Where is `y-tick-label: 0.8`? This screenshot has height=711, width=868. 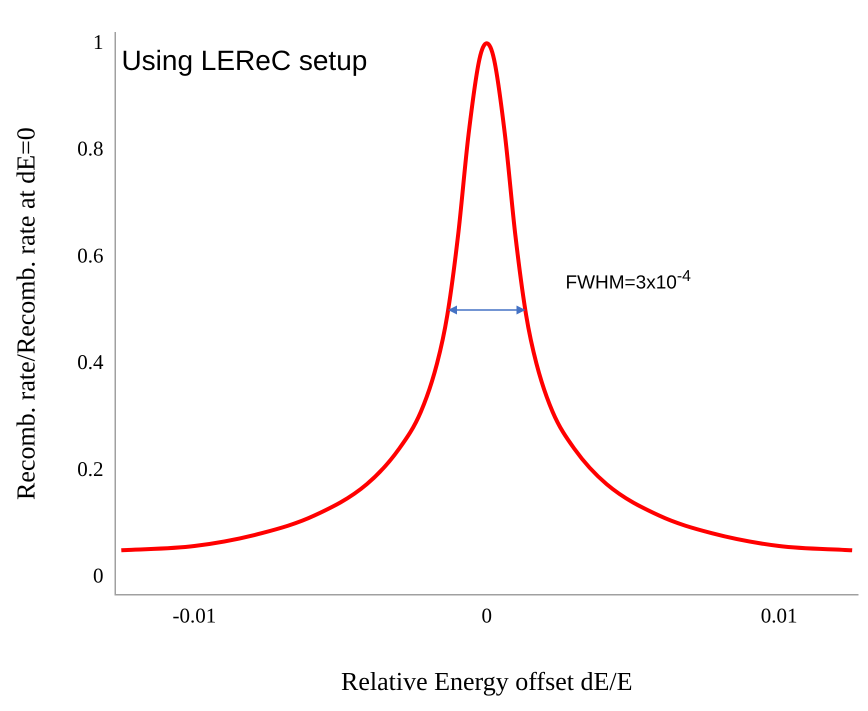 y-tick-label: 0.8 is located at coordinates (90, 148).